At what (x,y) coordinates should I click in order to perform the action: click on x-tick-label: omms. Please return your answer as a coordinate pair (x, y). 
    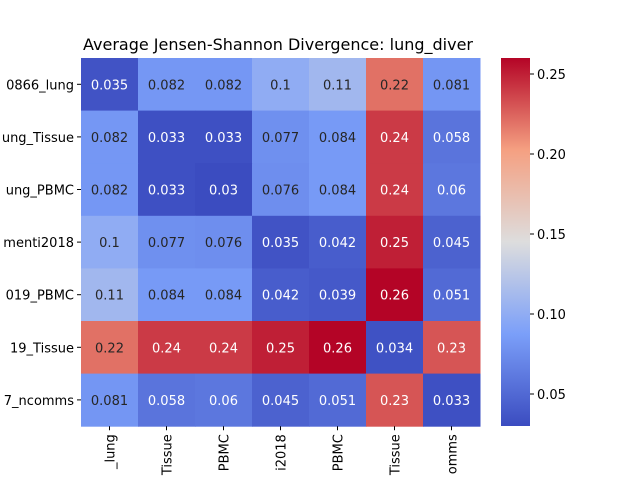
    Looking at the image, I should click on (453, 454).